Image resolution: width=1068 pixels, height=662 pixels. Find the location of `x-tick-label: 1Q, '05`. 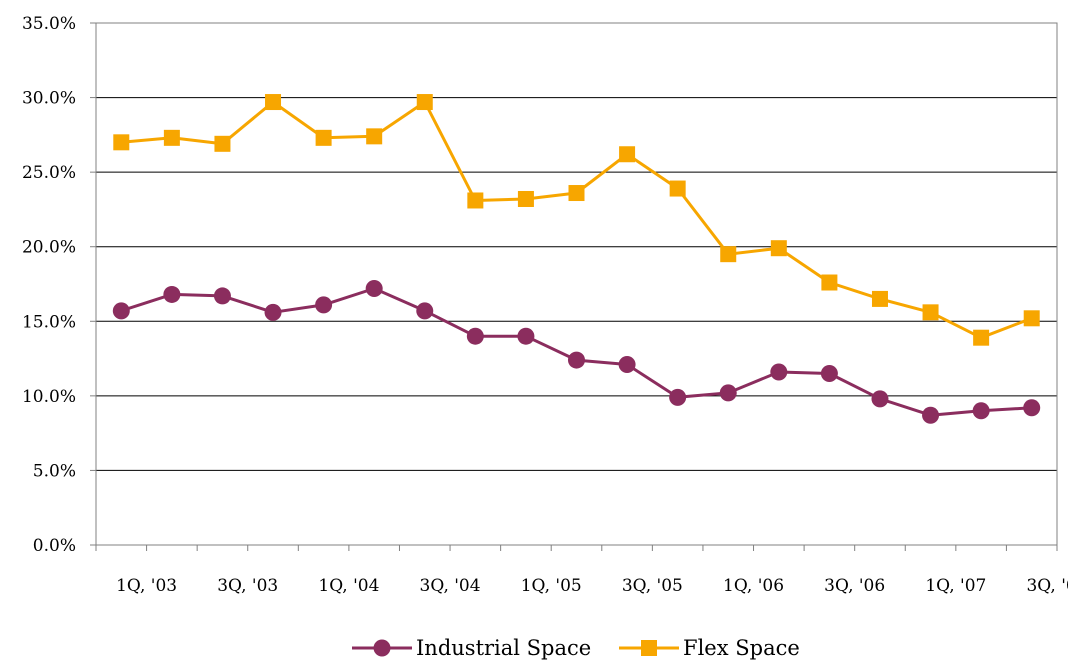

x-tick-label: 1Q, '05 is located at coordinates (551, 586).